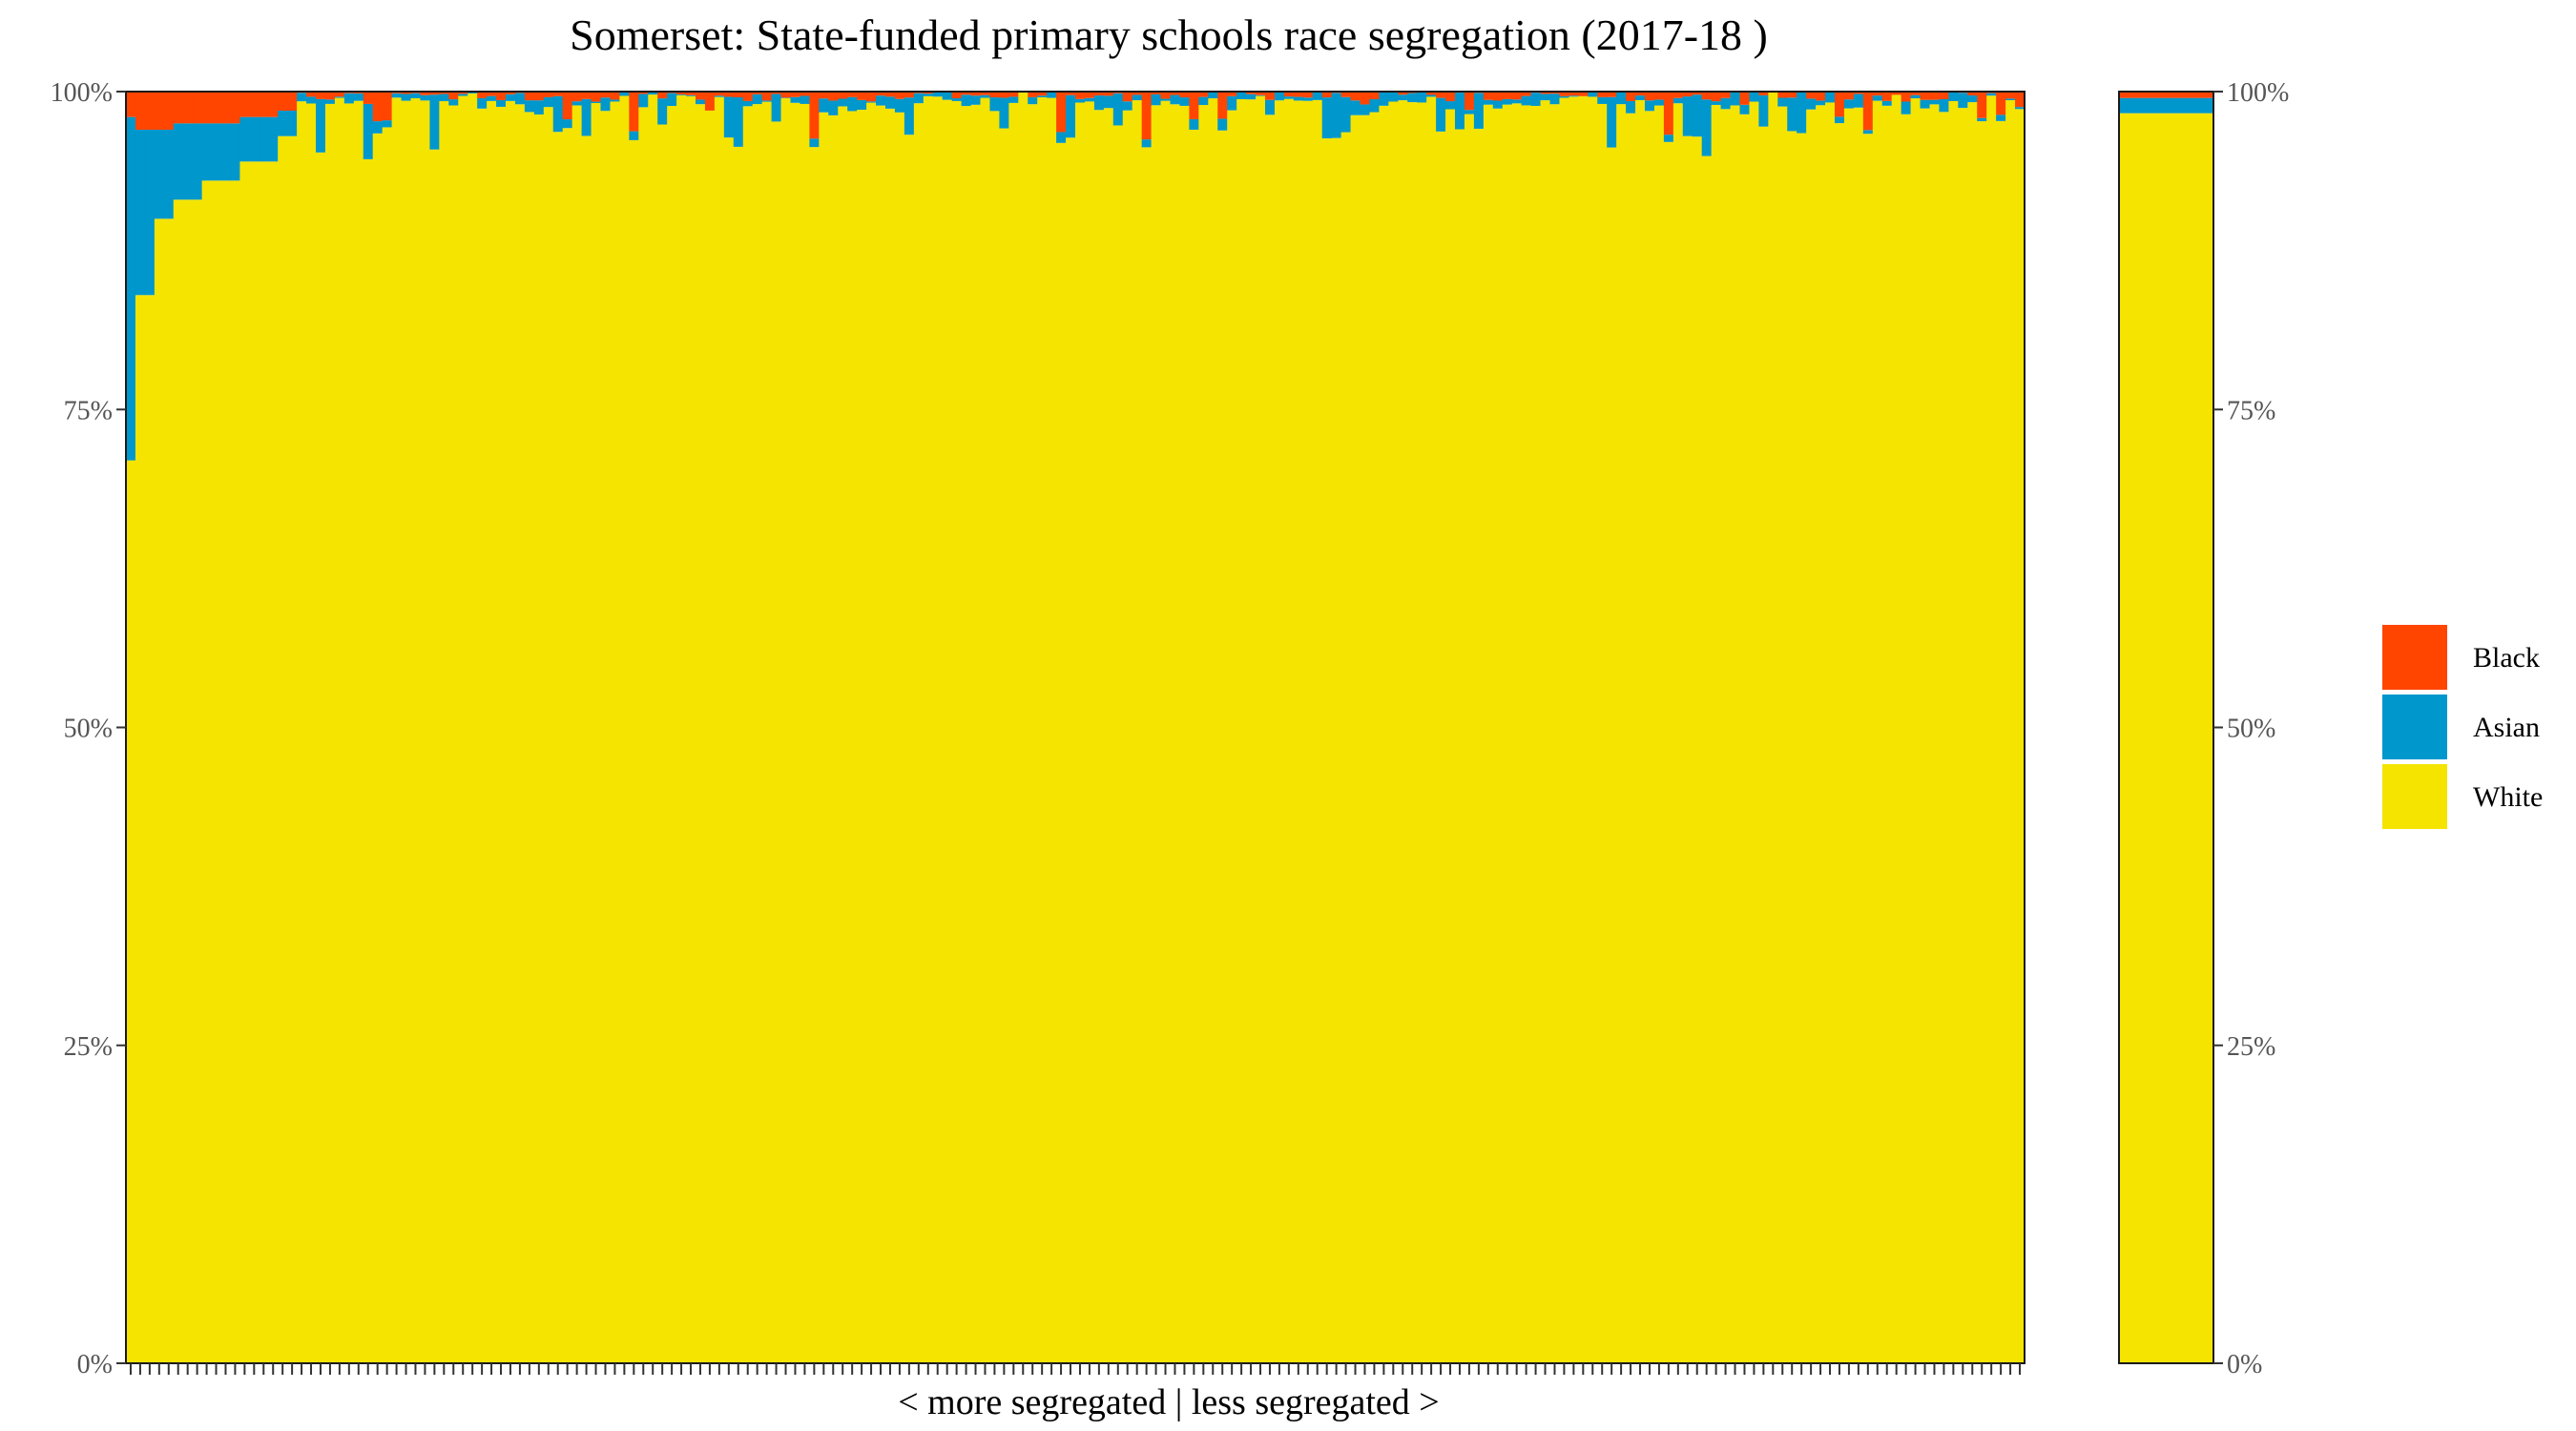 The height and width of the screenshot is (1431, 2576). Describe the element at coordinates (2166, 738) in the screenshot. I see `overall-white-segment` at that location.